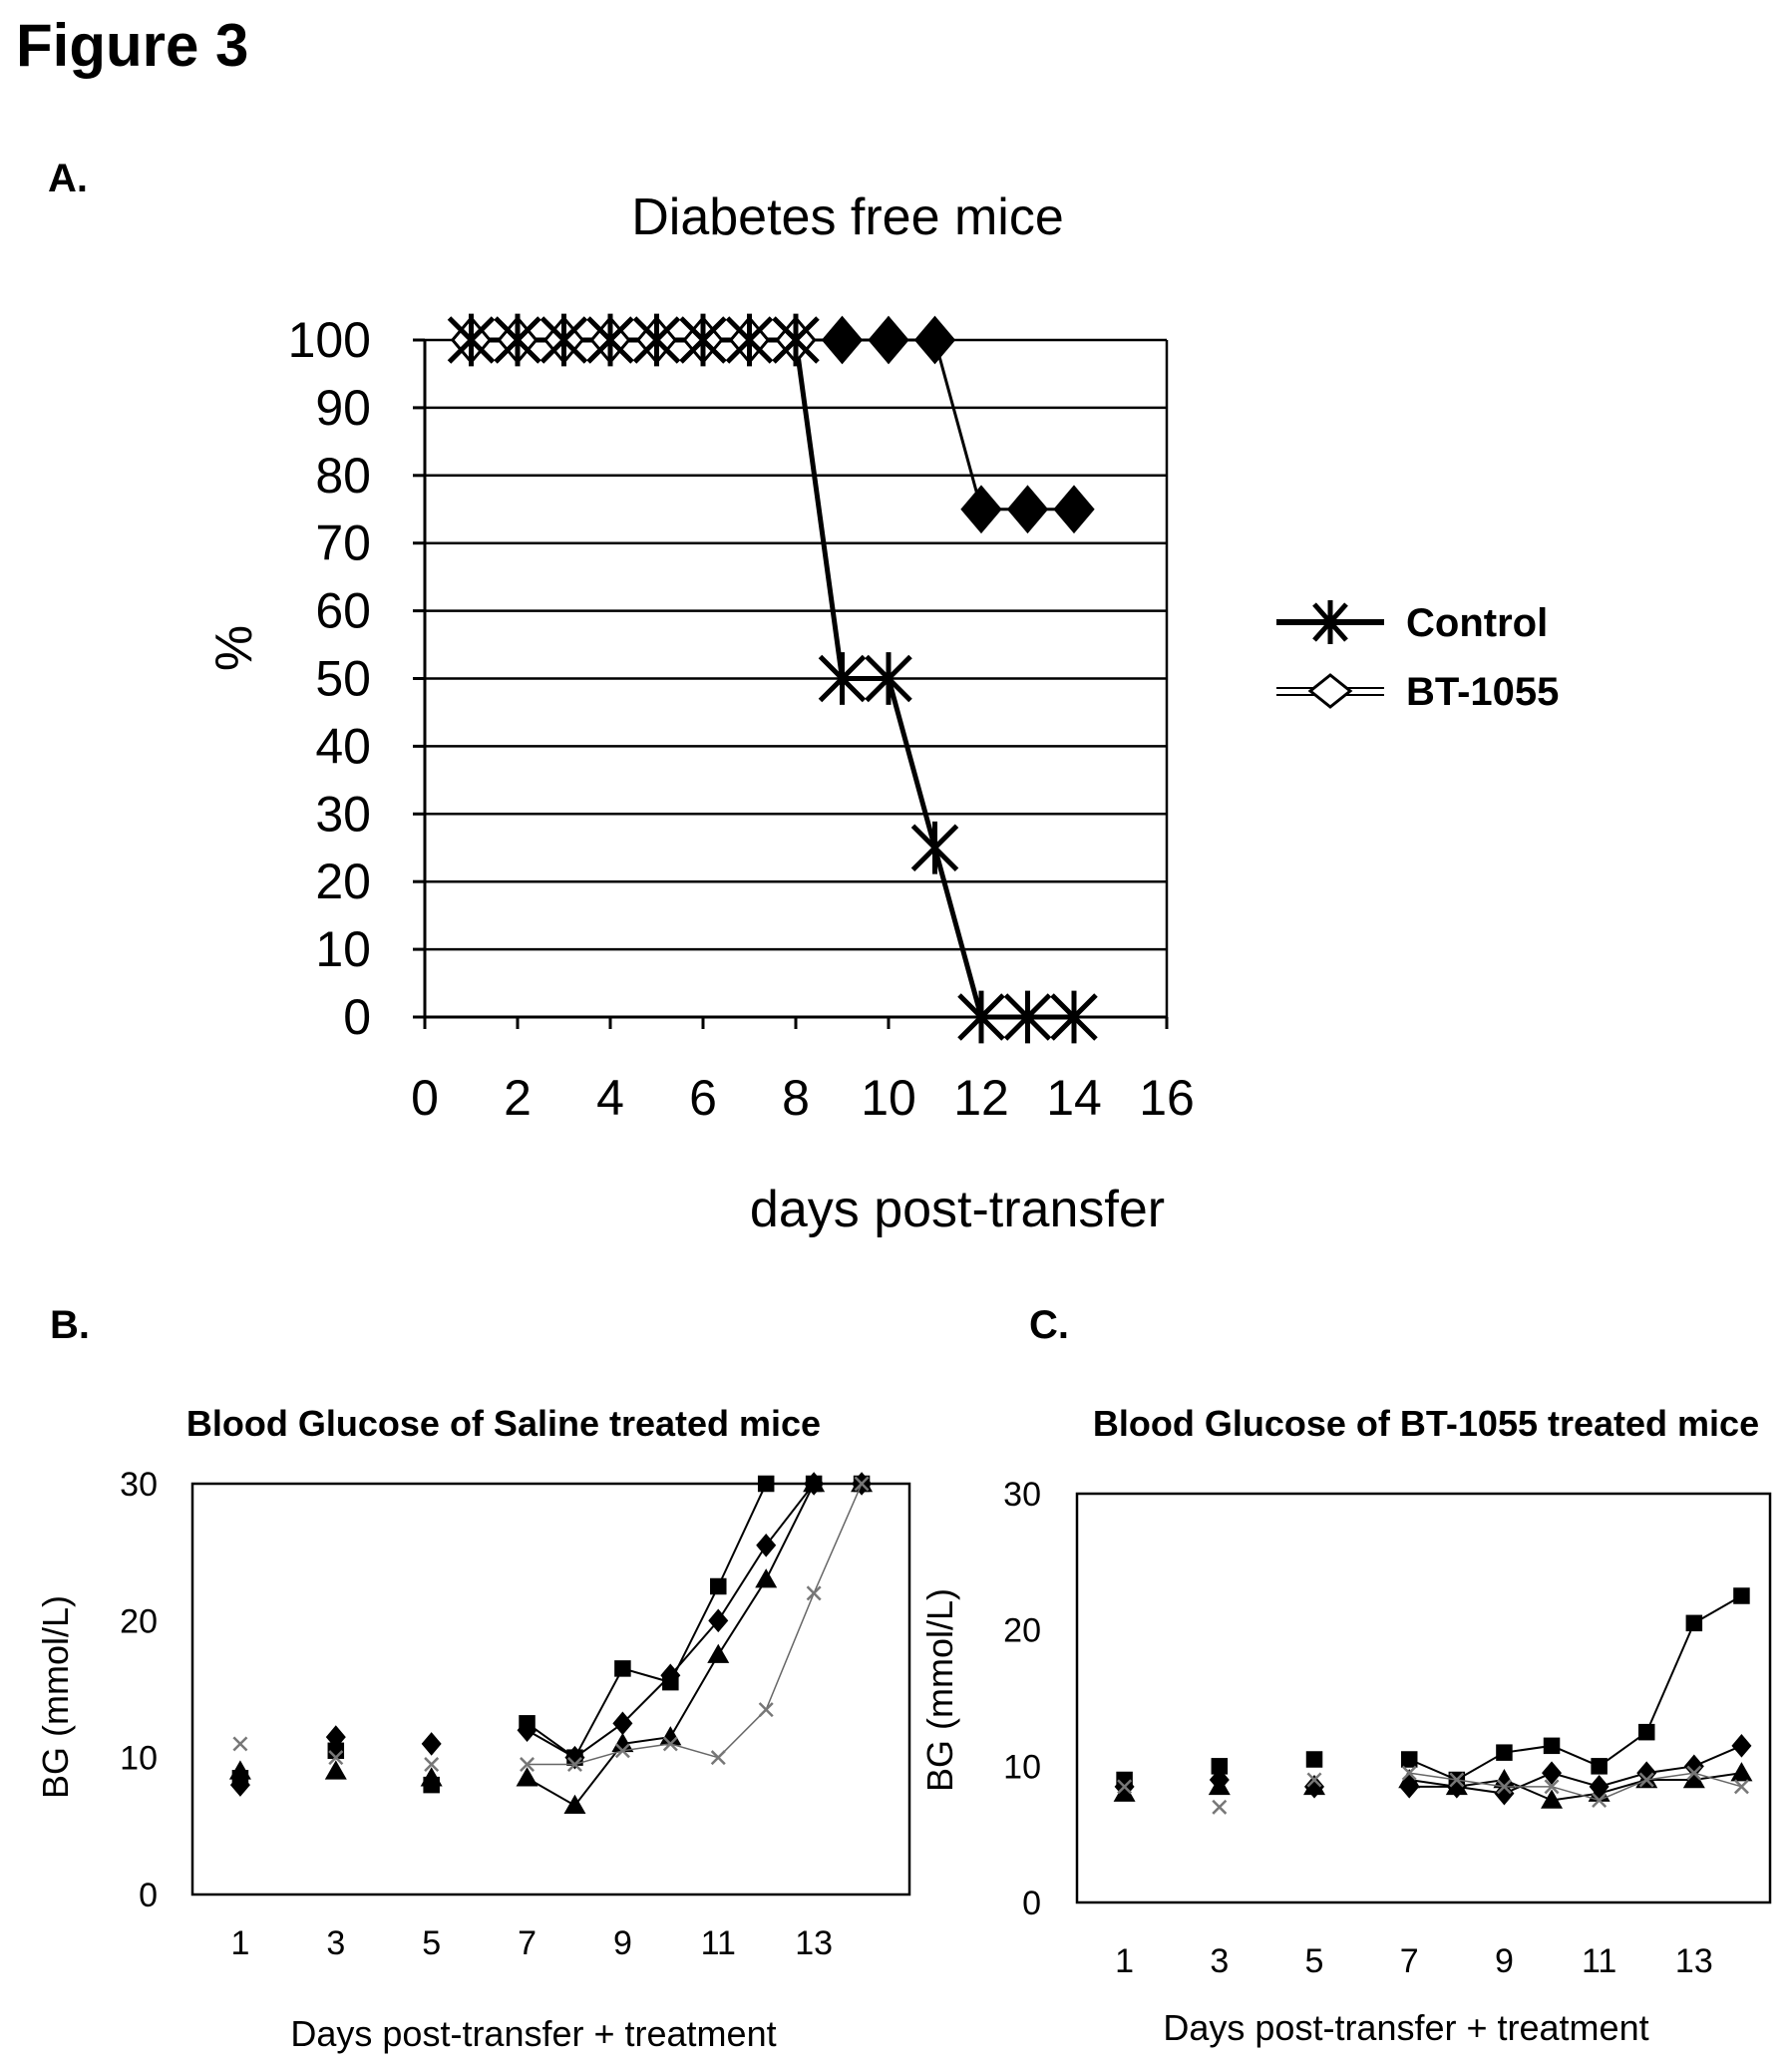 This screenshot has height=2064, width=1792. I want to click on plot-b-border, so click(550, 1689).